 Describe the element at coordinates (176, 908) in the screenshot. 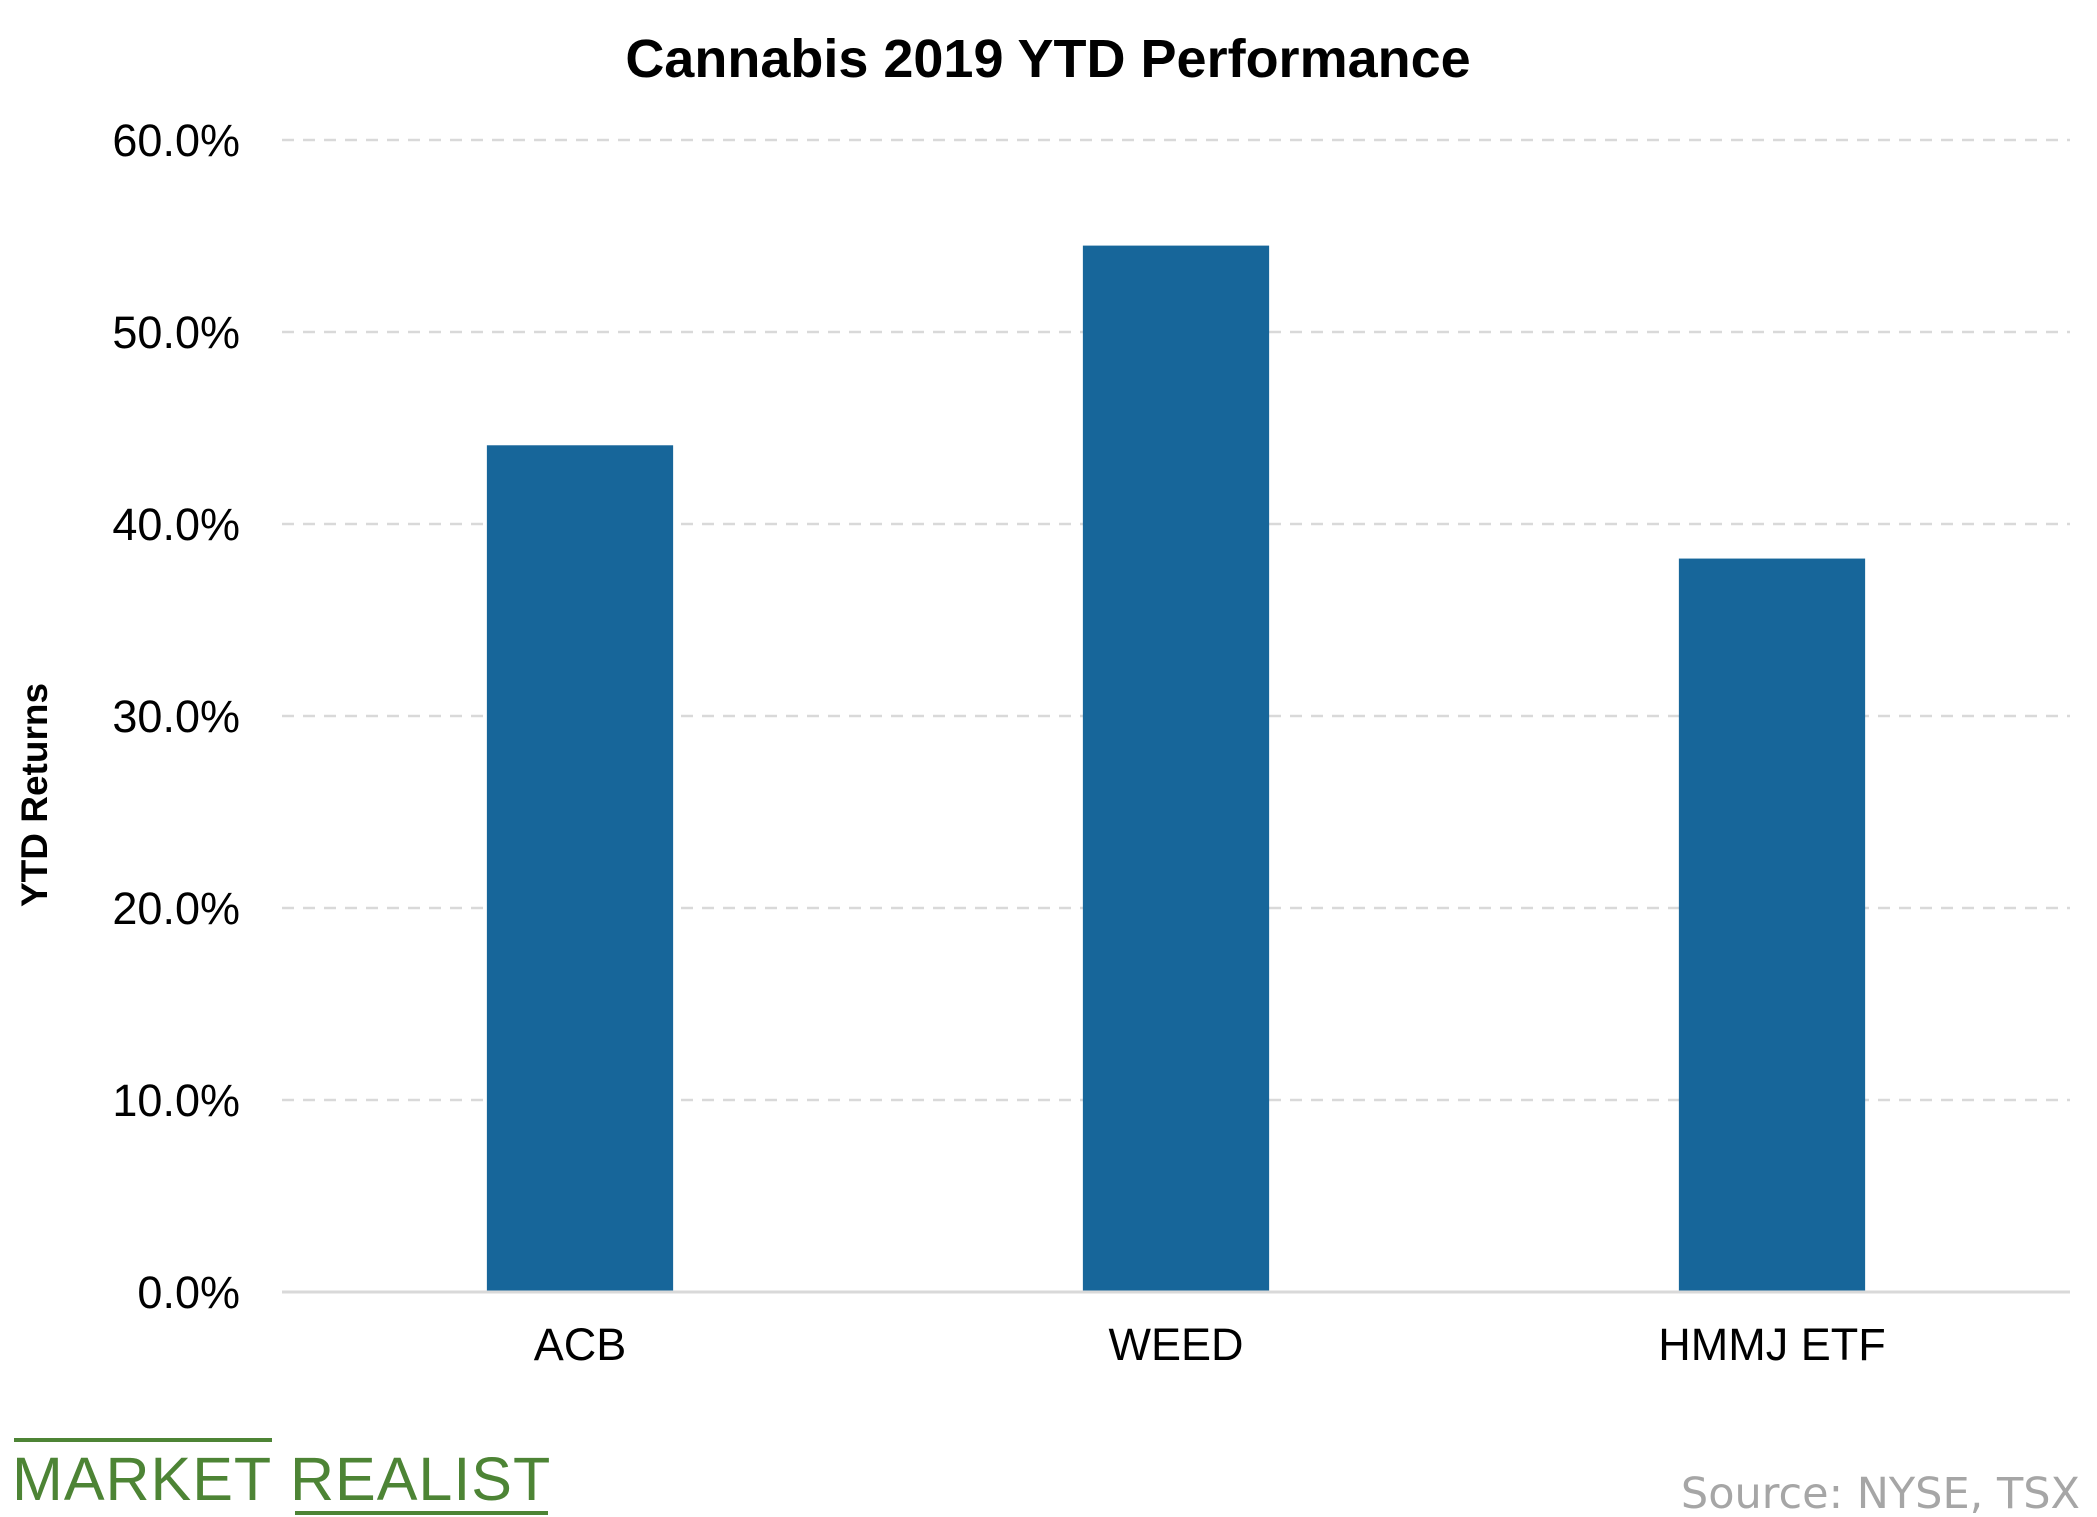

I see `y-tick-label: 20.0%` at that location.